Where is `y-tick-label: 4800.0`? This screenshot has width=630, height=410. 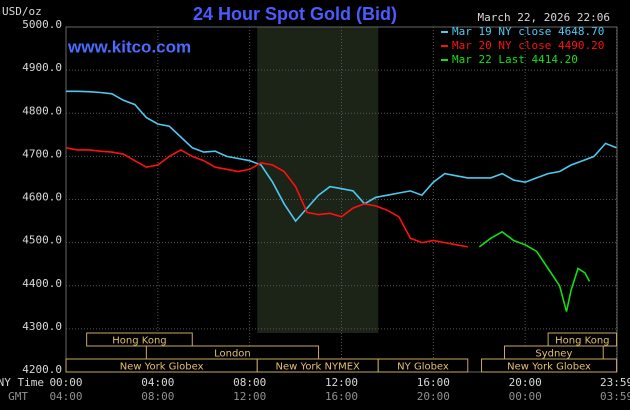
y-tick-label: 4800.0 is located at coordinates (42, 110).